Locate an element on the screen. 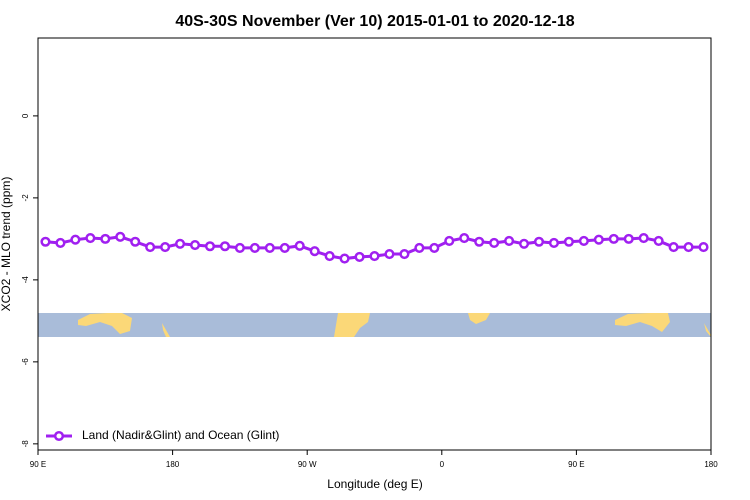 This screenshot has width=750, height=500. y-tick-label: 0 is located at coordinates (25, 115).